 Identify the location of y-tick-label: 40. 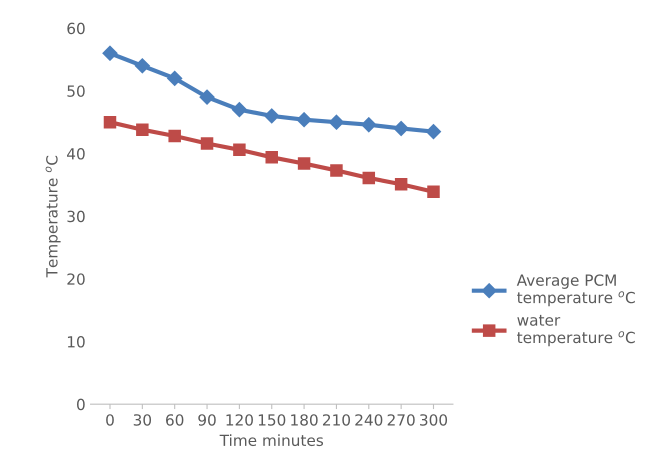
(76, 154).